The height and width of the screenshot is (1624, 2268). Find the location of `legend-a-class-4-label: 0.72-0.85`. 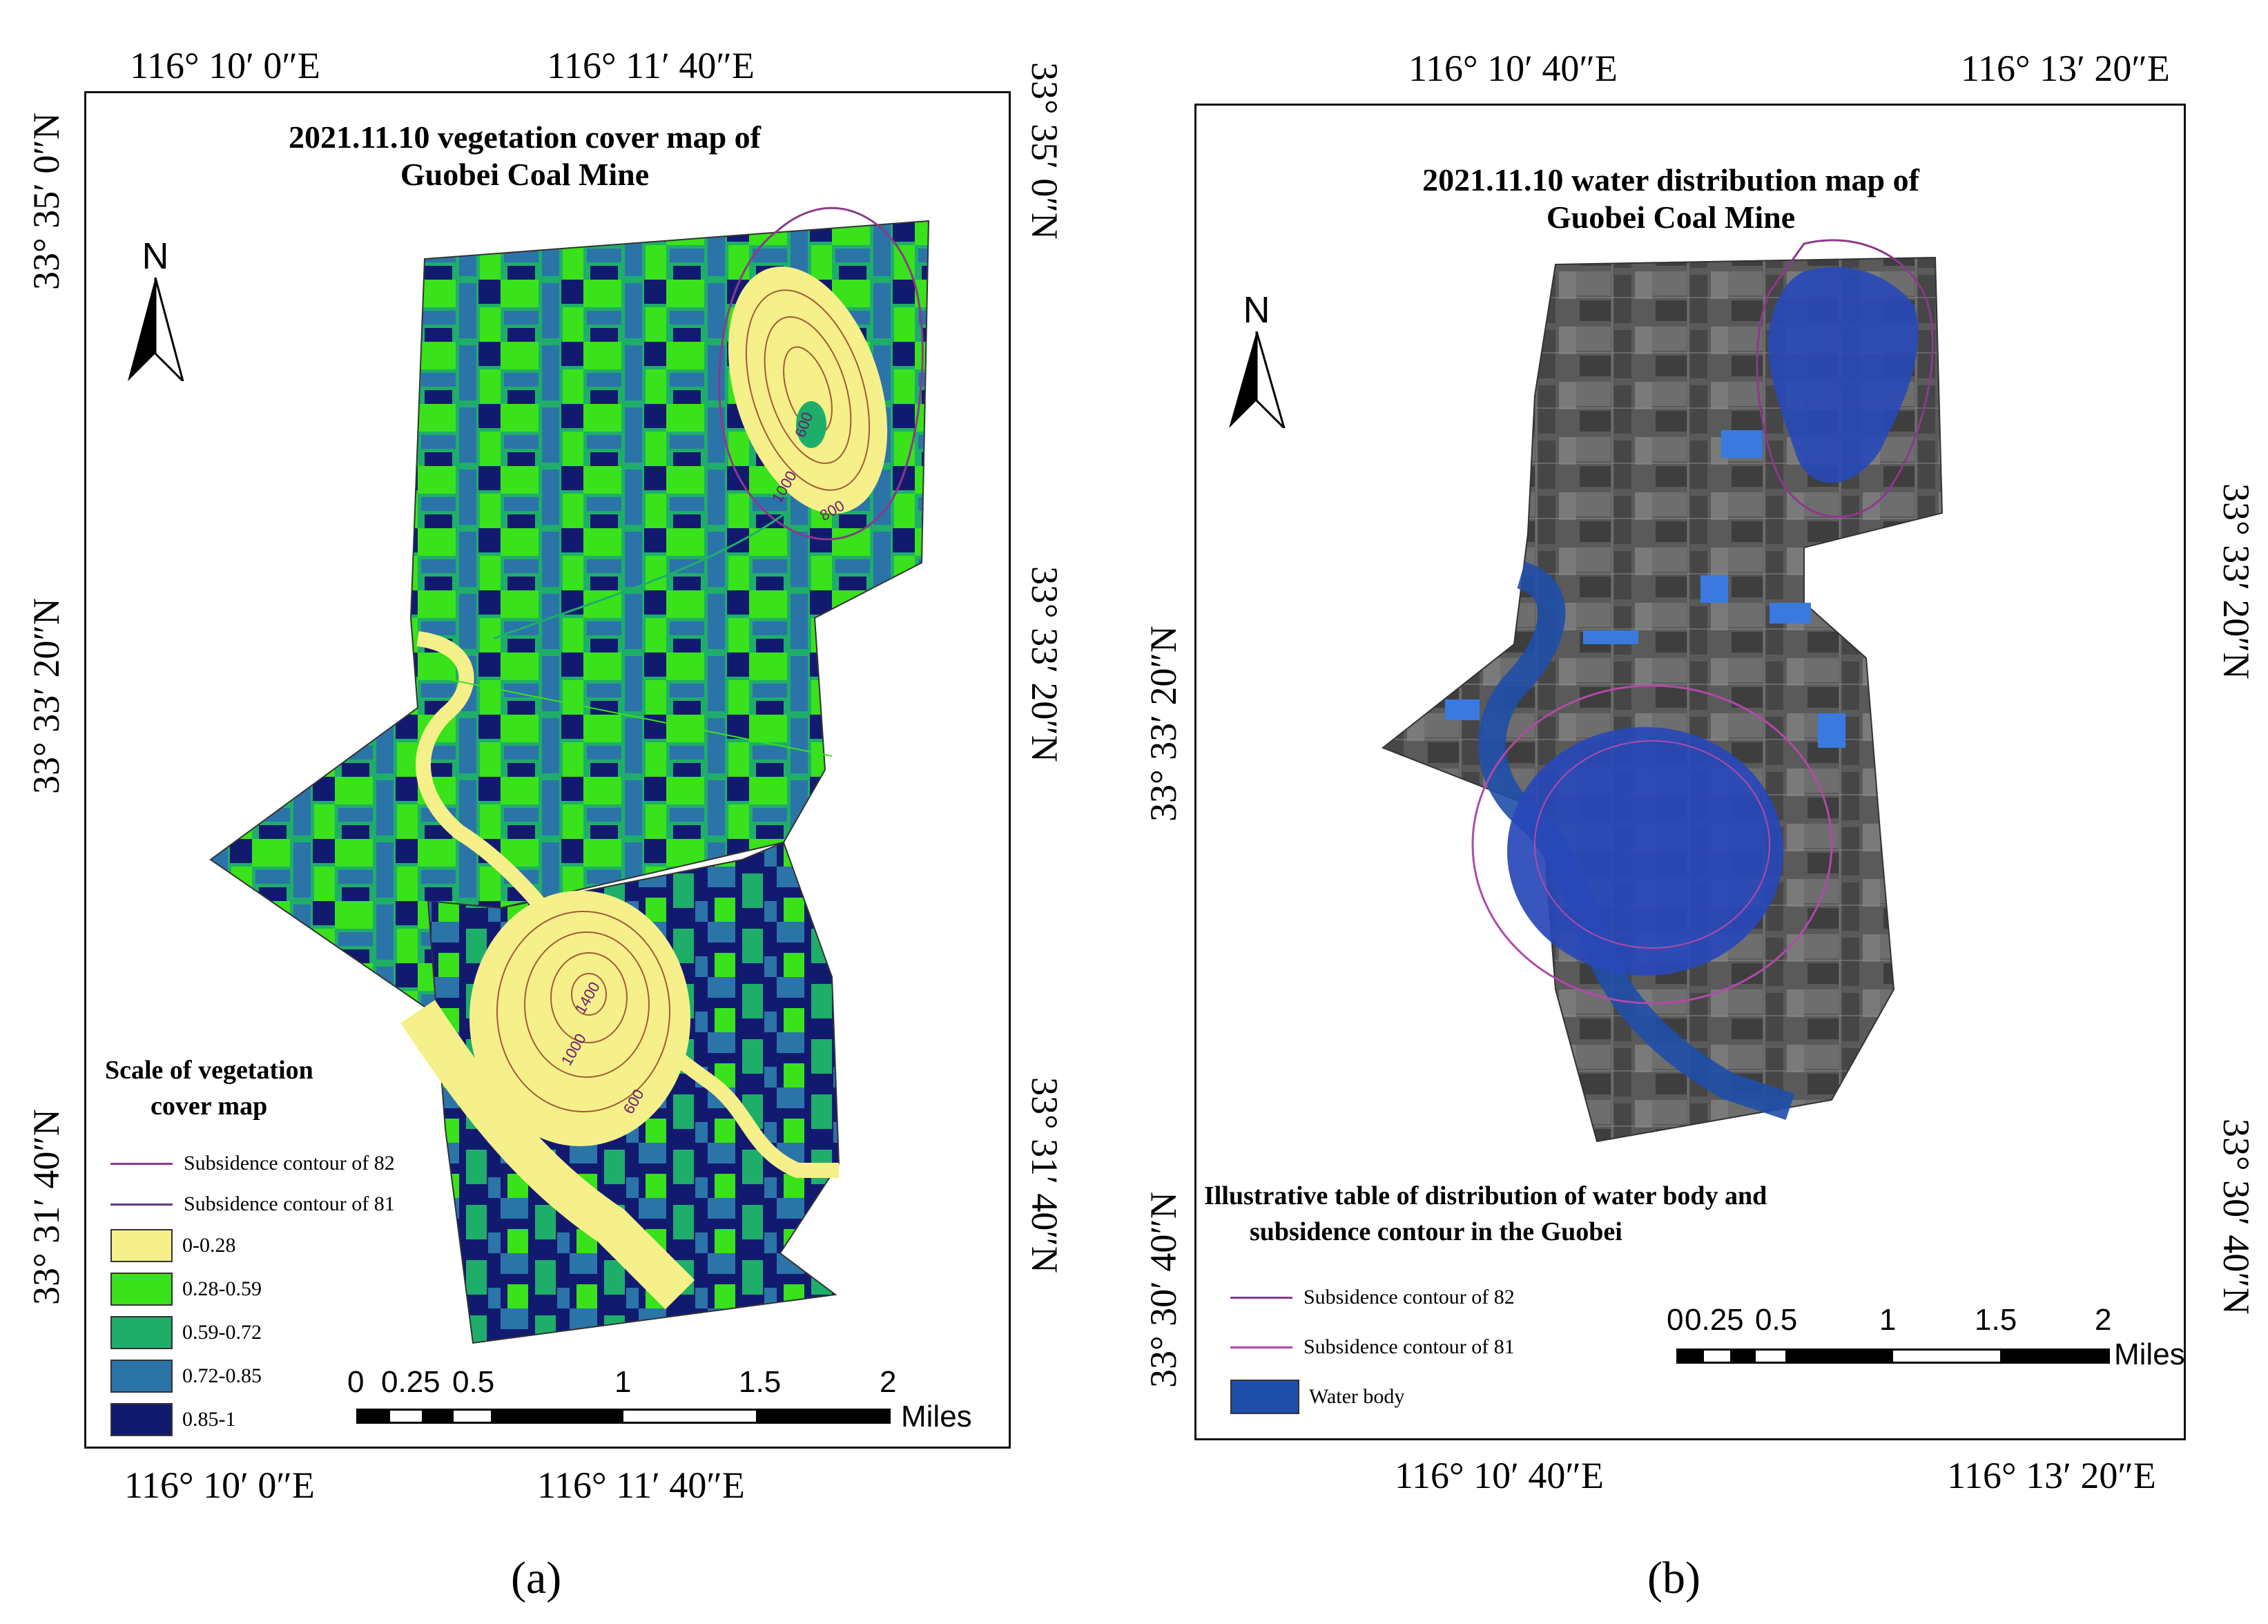

legend-a-class-4-label: 0.72-0.85 is located at coordinates (222, 1375).